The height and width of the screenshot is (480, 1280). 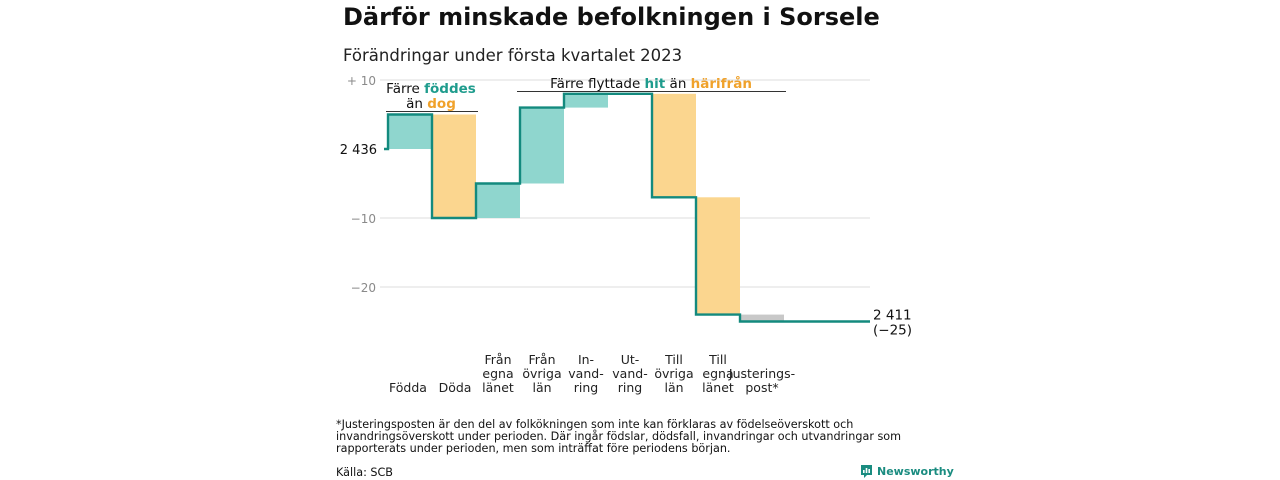 What do you see at coordinates (630, 359) in the screenshot?
I see `x-tick-label-line: Ut-` at bounding box center [630, 359].